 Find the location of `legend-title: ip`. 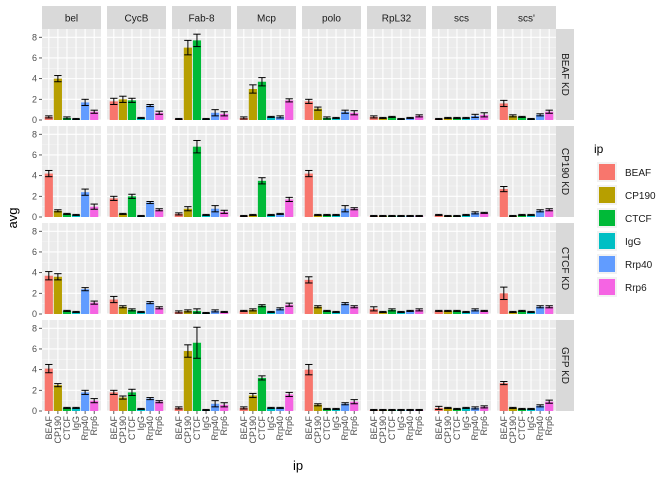

legend-title: ip is located at coordinates (599, 149).